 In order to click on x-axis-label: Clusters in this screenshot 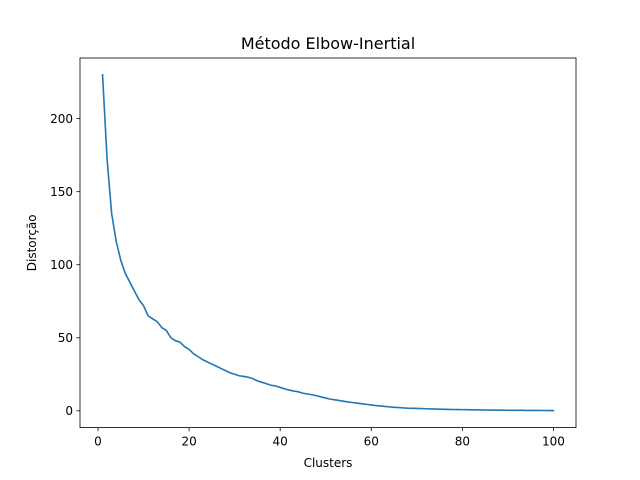, I will do `click(328, 463)`.